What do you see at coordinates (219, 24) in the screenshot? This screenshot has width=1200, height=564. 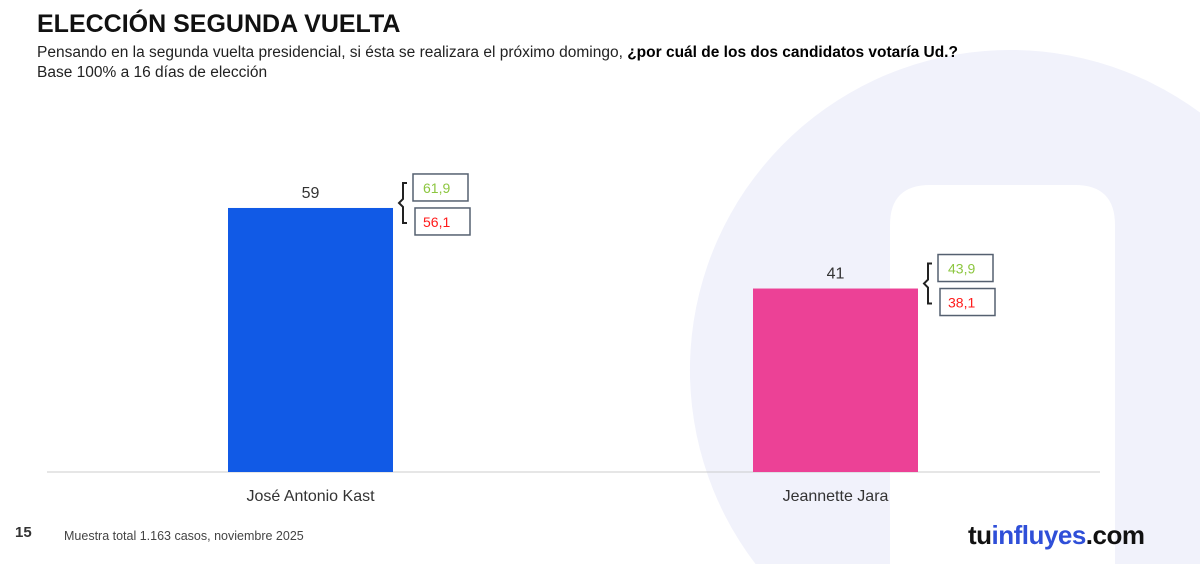 I see `page-title: ELECCIÓN SEGUNDA VUELTA` at bounding box center [219, 24].